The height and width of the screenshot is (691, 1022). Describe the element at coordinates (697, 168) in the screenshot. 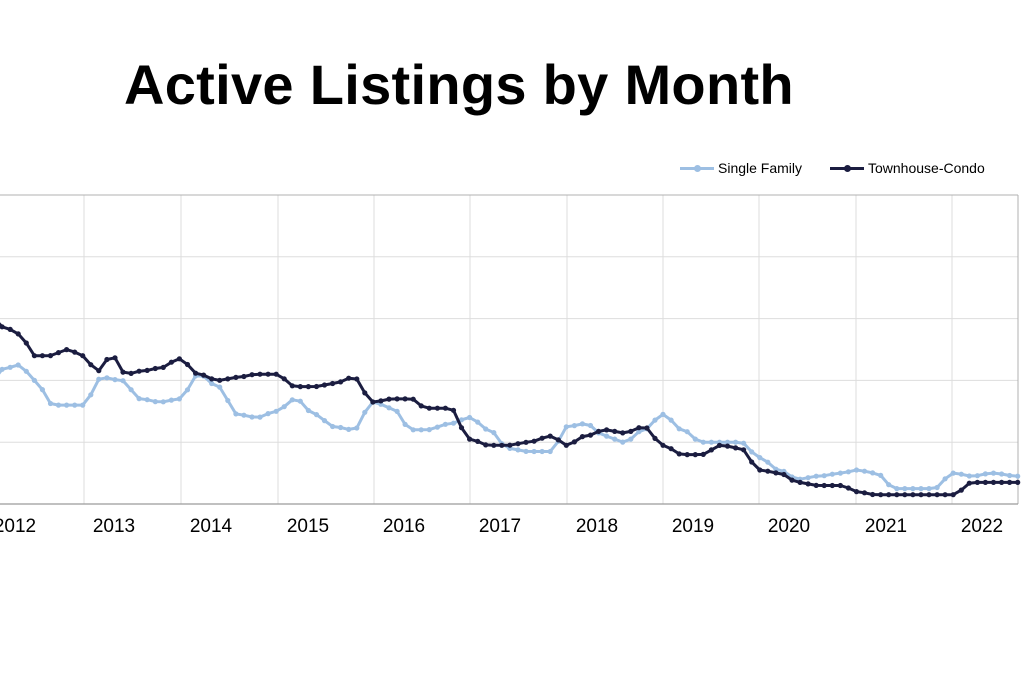

I see `legend-swatch-single-family` at that location.